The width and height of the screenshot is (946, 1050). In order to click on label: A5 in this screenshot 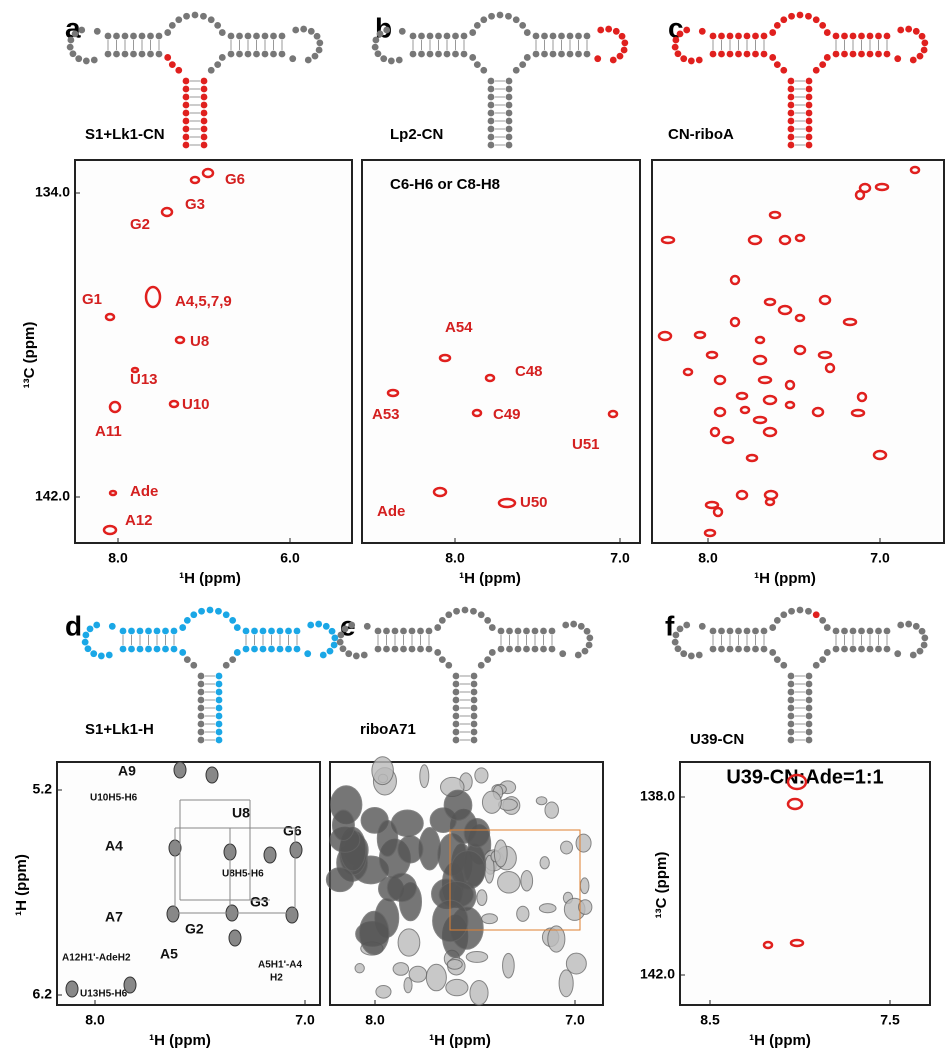, I will do `click(169, 954)`.